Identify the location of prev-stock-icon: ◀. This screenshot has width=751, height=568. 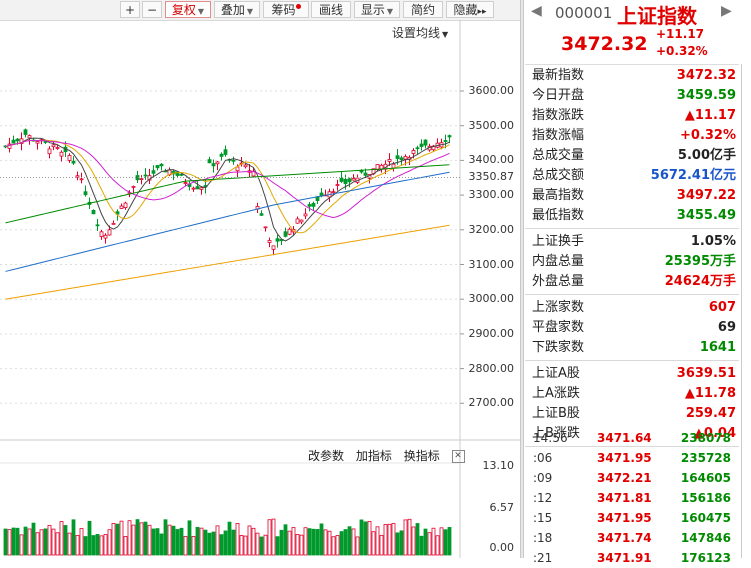
(536, 11).